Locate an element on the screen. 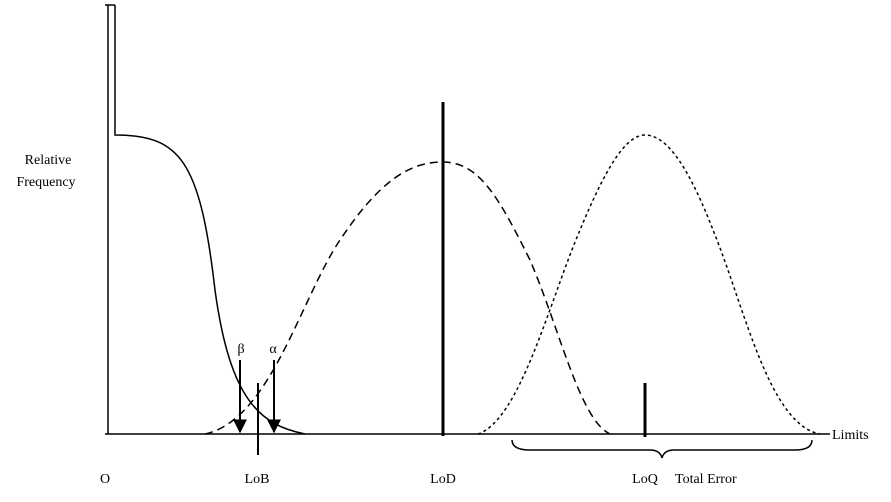 The image size is (891, 502). marker-label: LoD is located at coordinates (443, 479).